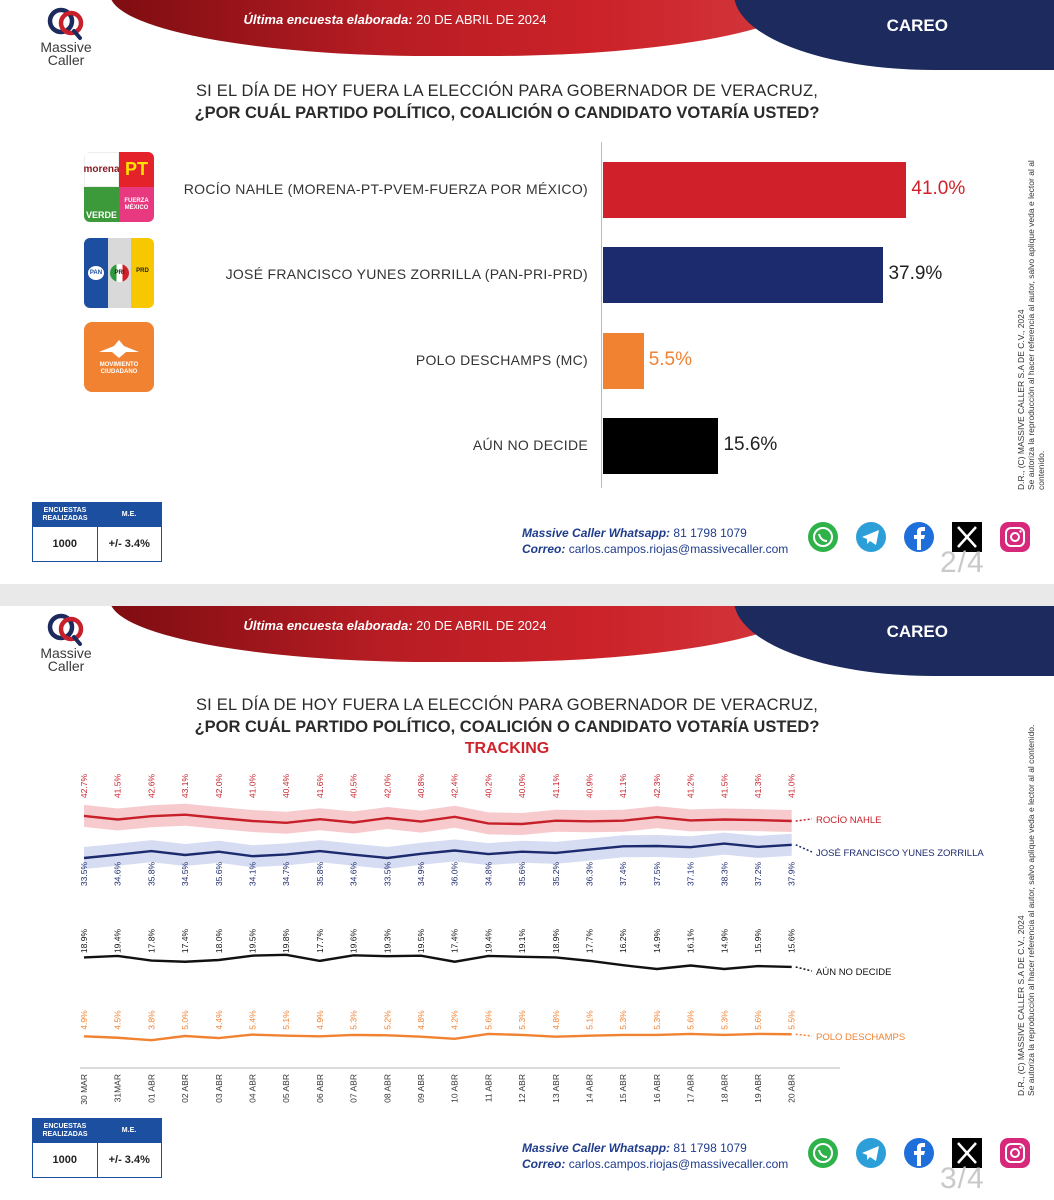  I want to click on x-tick-label: 01 ABR, so click(151, 1088).